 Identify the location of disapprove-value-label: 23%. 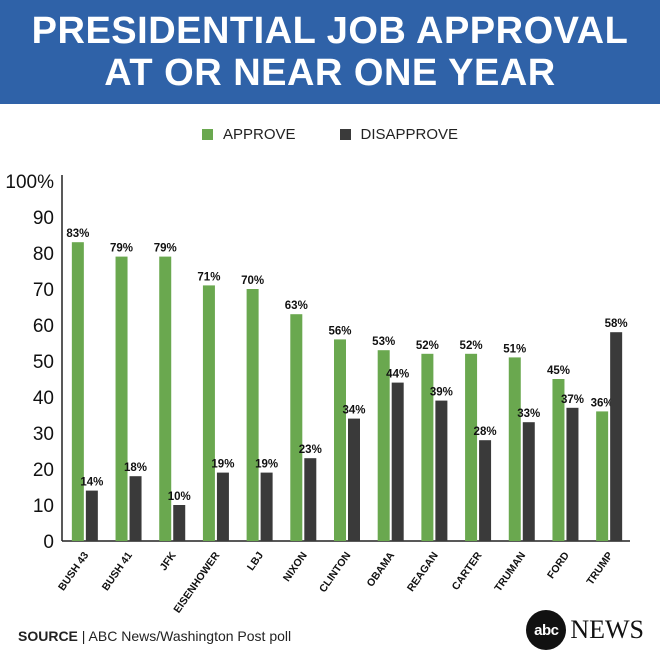
(310, 450).